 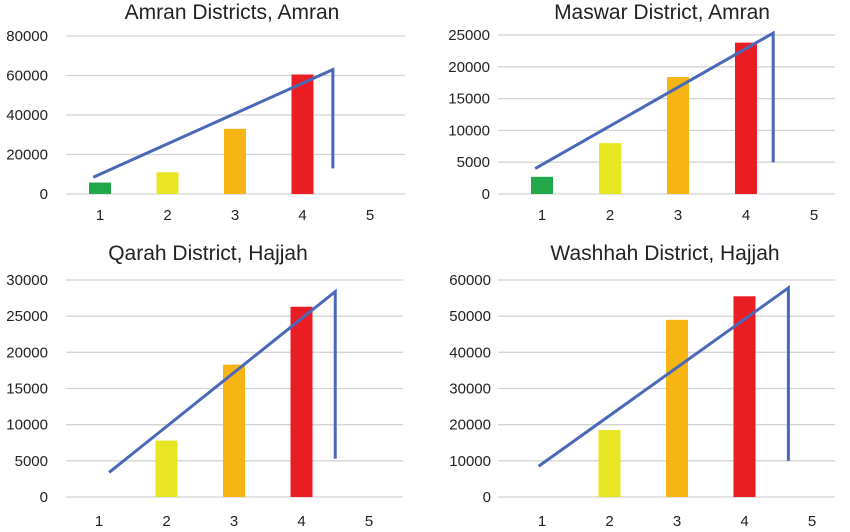 I want to click on chart-title: Maswar District, Amran, so click(x=662, y=12).